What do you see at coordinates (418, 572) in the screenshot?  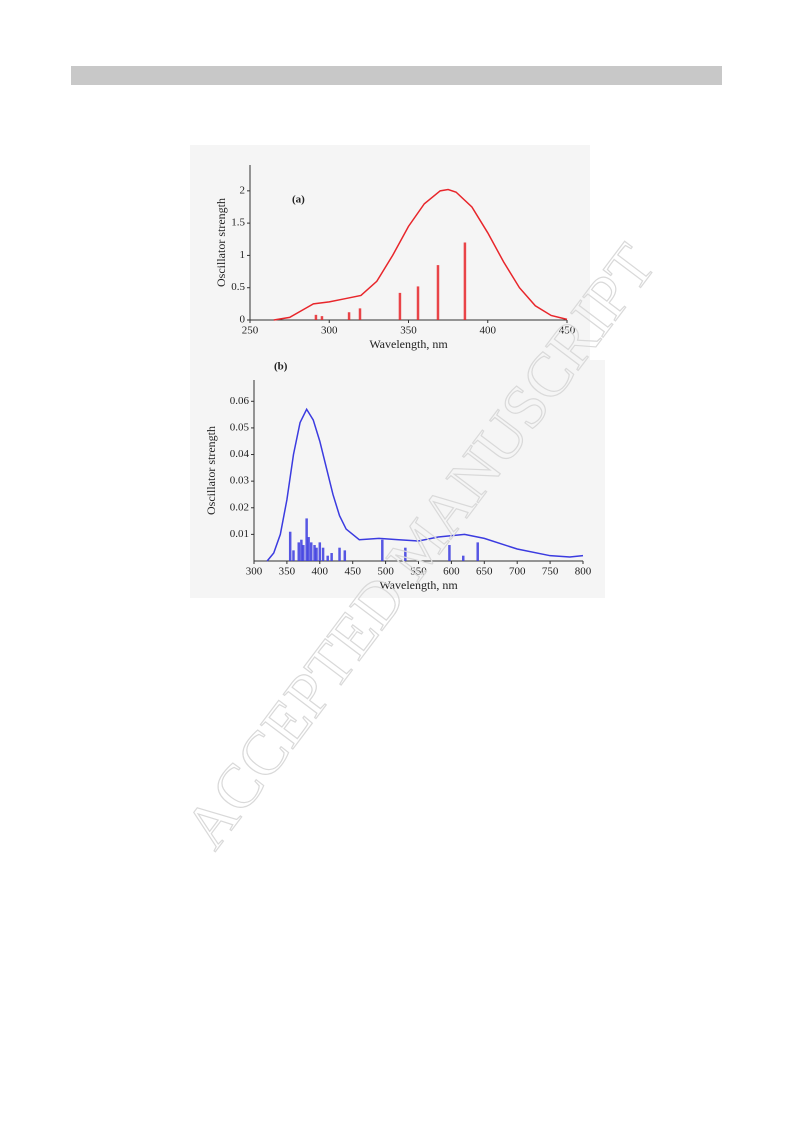 I see `x-tick-label: 550` at bounding box center [418, 572].